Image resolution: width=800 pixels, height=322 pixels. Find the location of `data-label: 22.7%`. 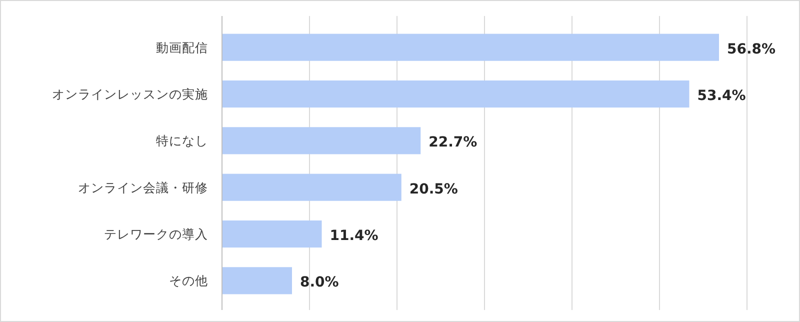

data-label: 22.7% is located at coordinates (453, 142).